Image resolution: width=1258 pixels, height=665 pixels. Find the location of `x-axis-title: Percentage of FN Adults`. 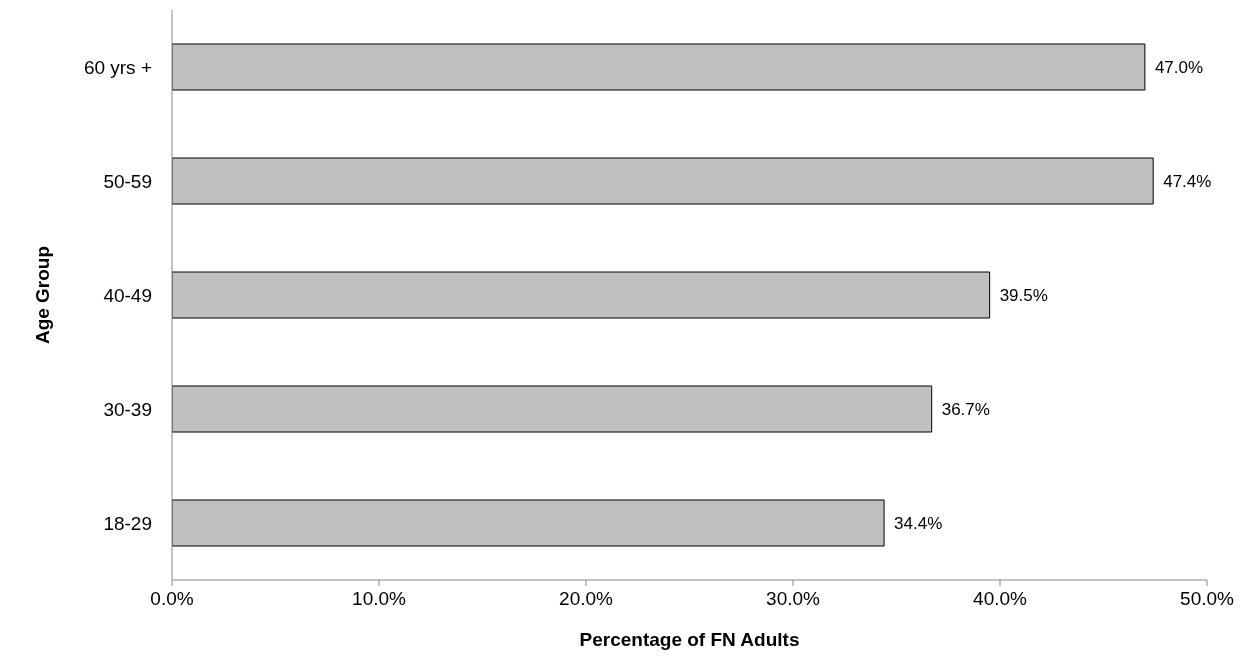

x-axis-title: Percentage of FN Adults is located at coordinates (689, 639).